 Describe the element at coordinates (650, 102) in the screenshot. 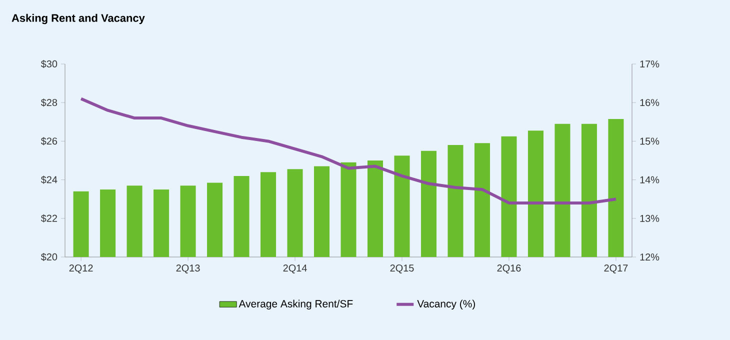

I see `y2-tick-label: 16%` at that location.